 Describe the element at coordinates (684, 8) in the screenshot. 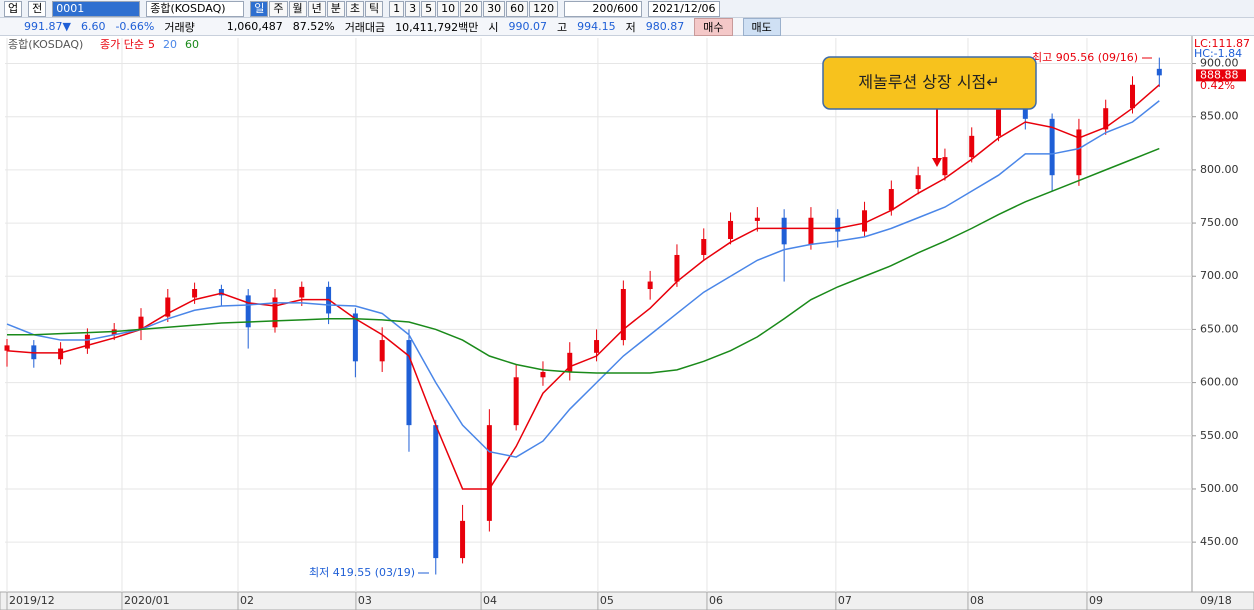

I see `date: 2021/12/06` at that location.